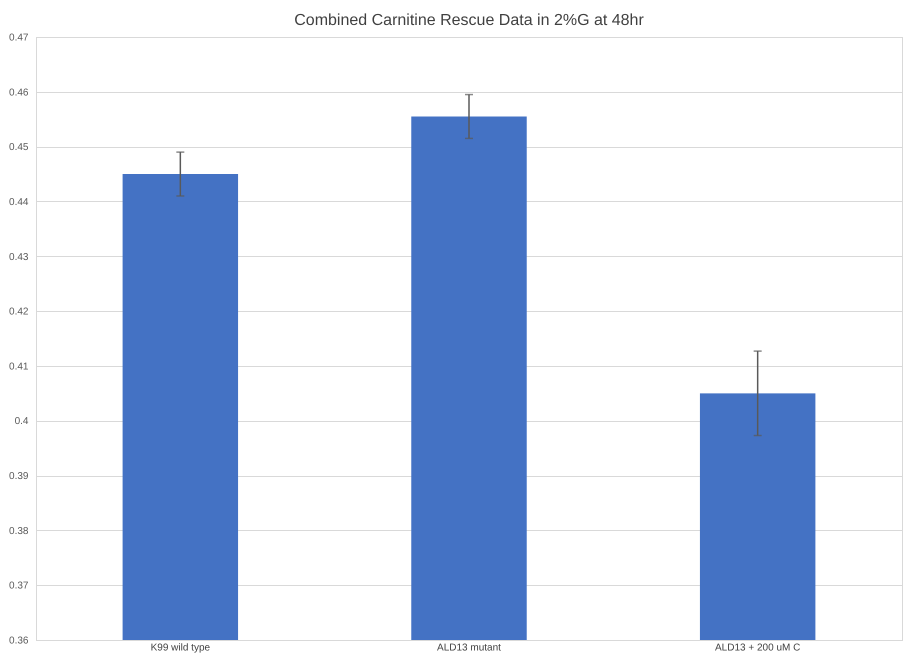  What do you see at coordinates (19, 312) in the screenshot?
I see `y-tick-label: 0.42` at bounding box center [19, 312].